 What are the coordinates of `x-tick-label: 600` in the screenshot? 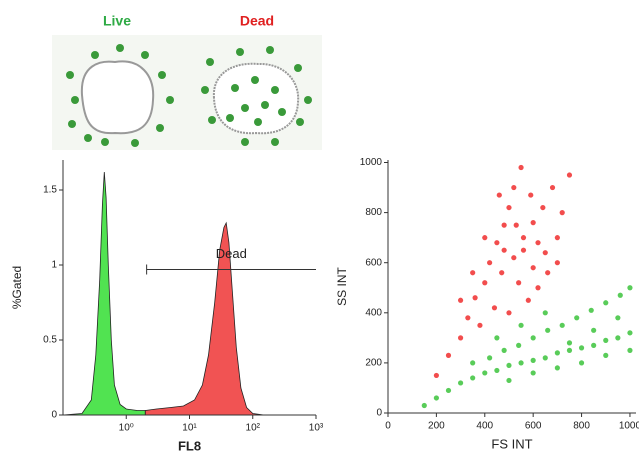 It's located at (533, 426).